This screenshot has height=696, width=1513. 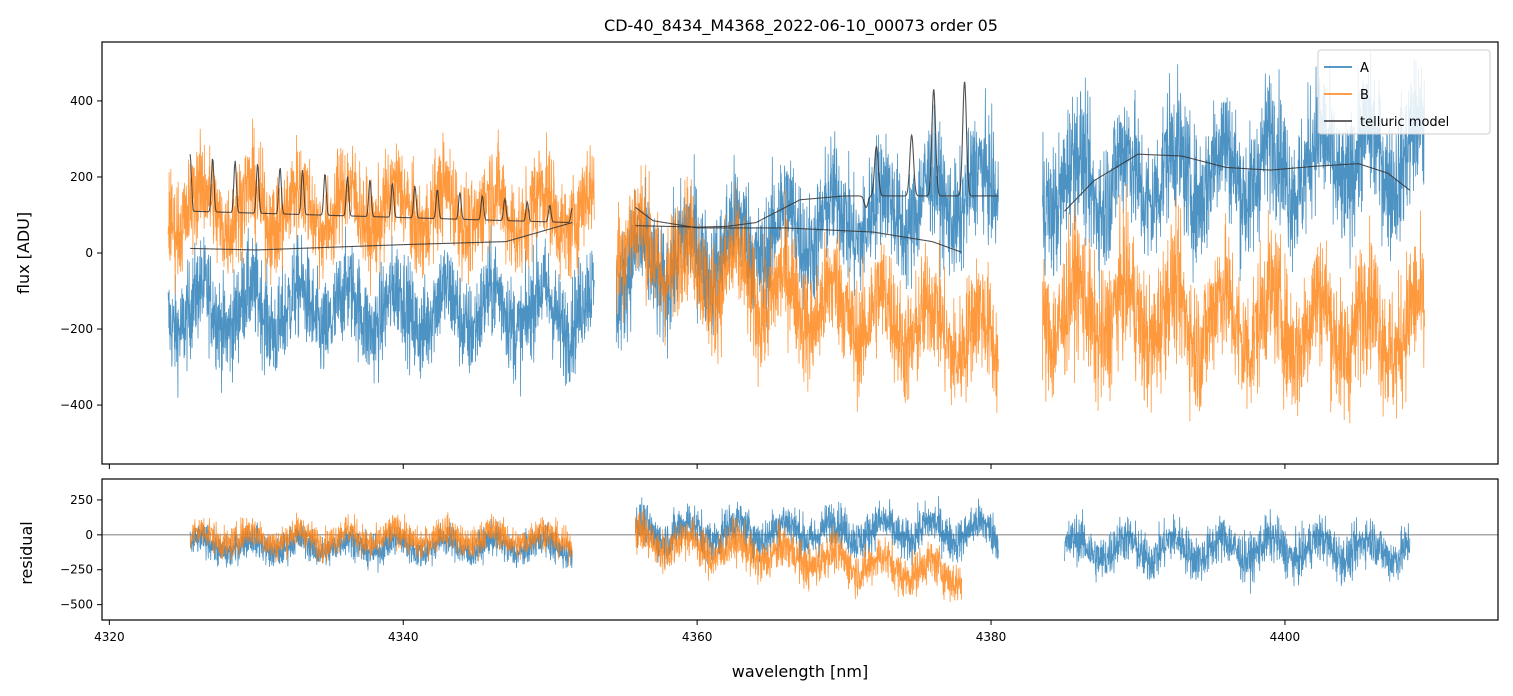 I want to click on xtick-label: 4320, so click(x=109, y=637).